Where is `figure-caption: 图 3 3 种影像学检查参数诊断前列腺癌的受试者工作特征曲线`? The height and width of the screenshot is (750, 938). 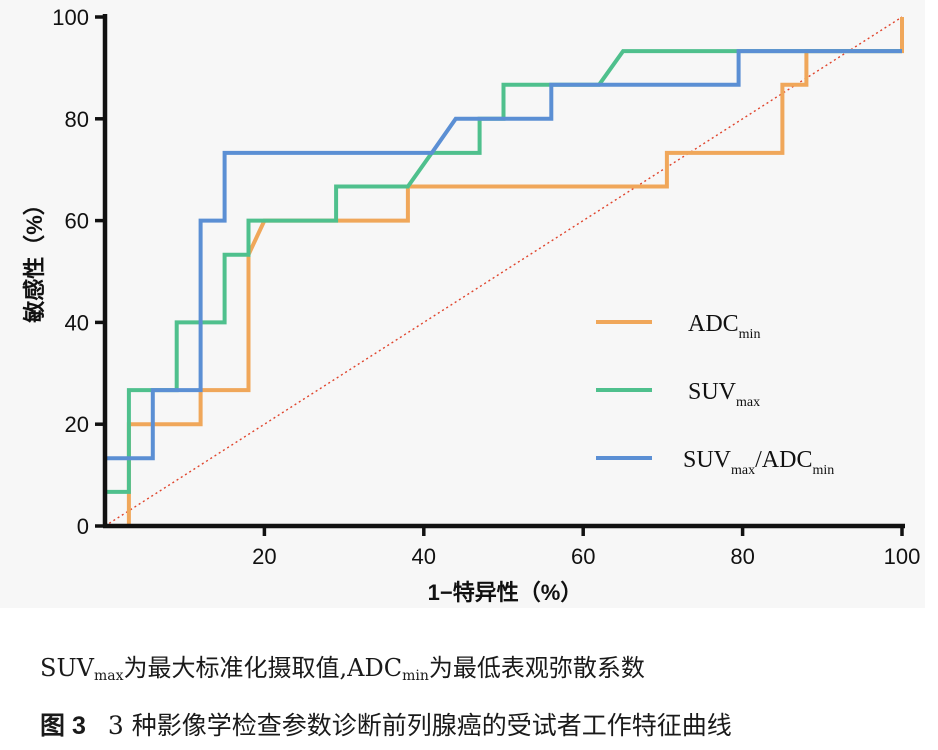
figure-caption: 图 3 3 种影像学检查参数诊断前列腺癌的受试者工作特征曲线 is located at coordinates (386, 724).